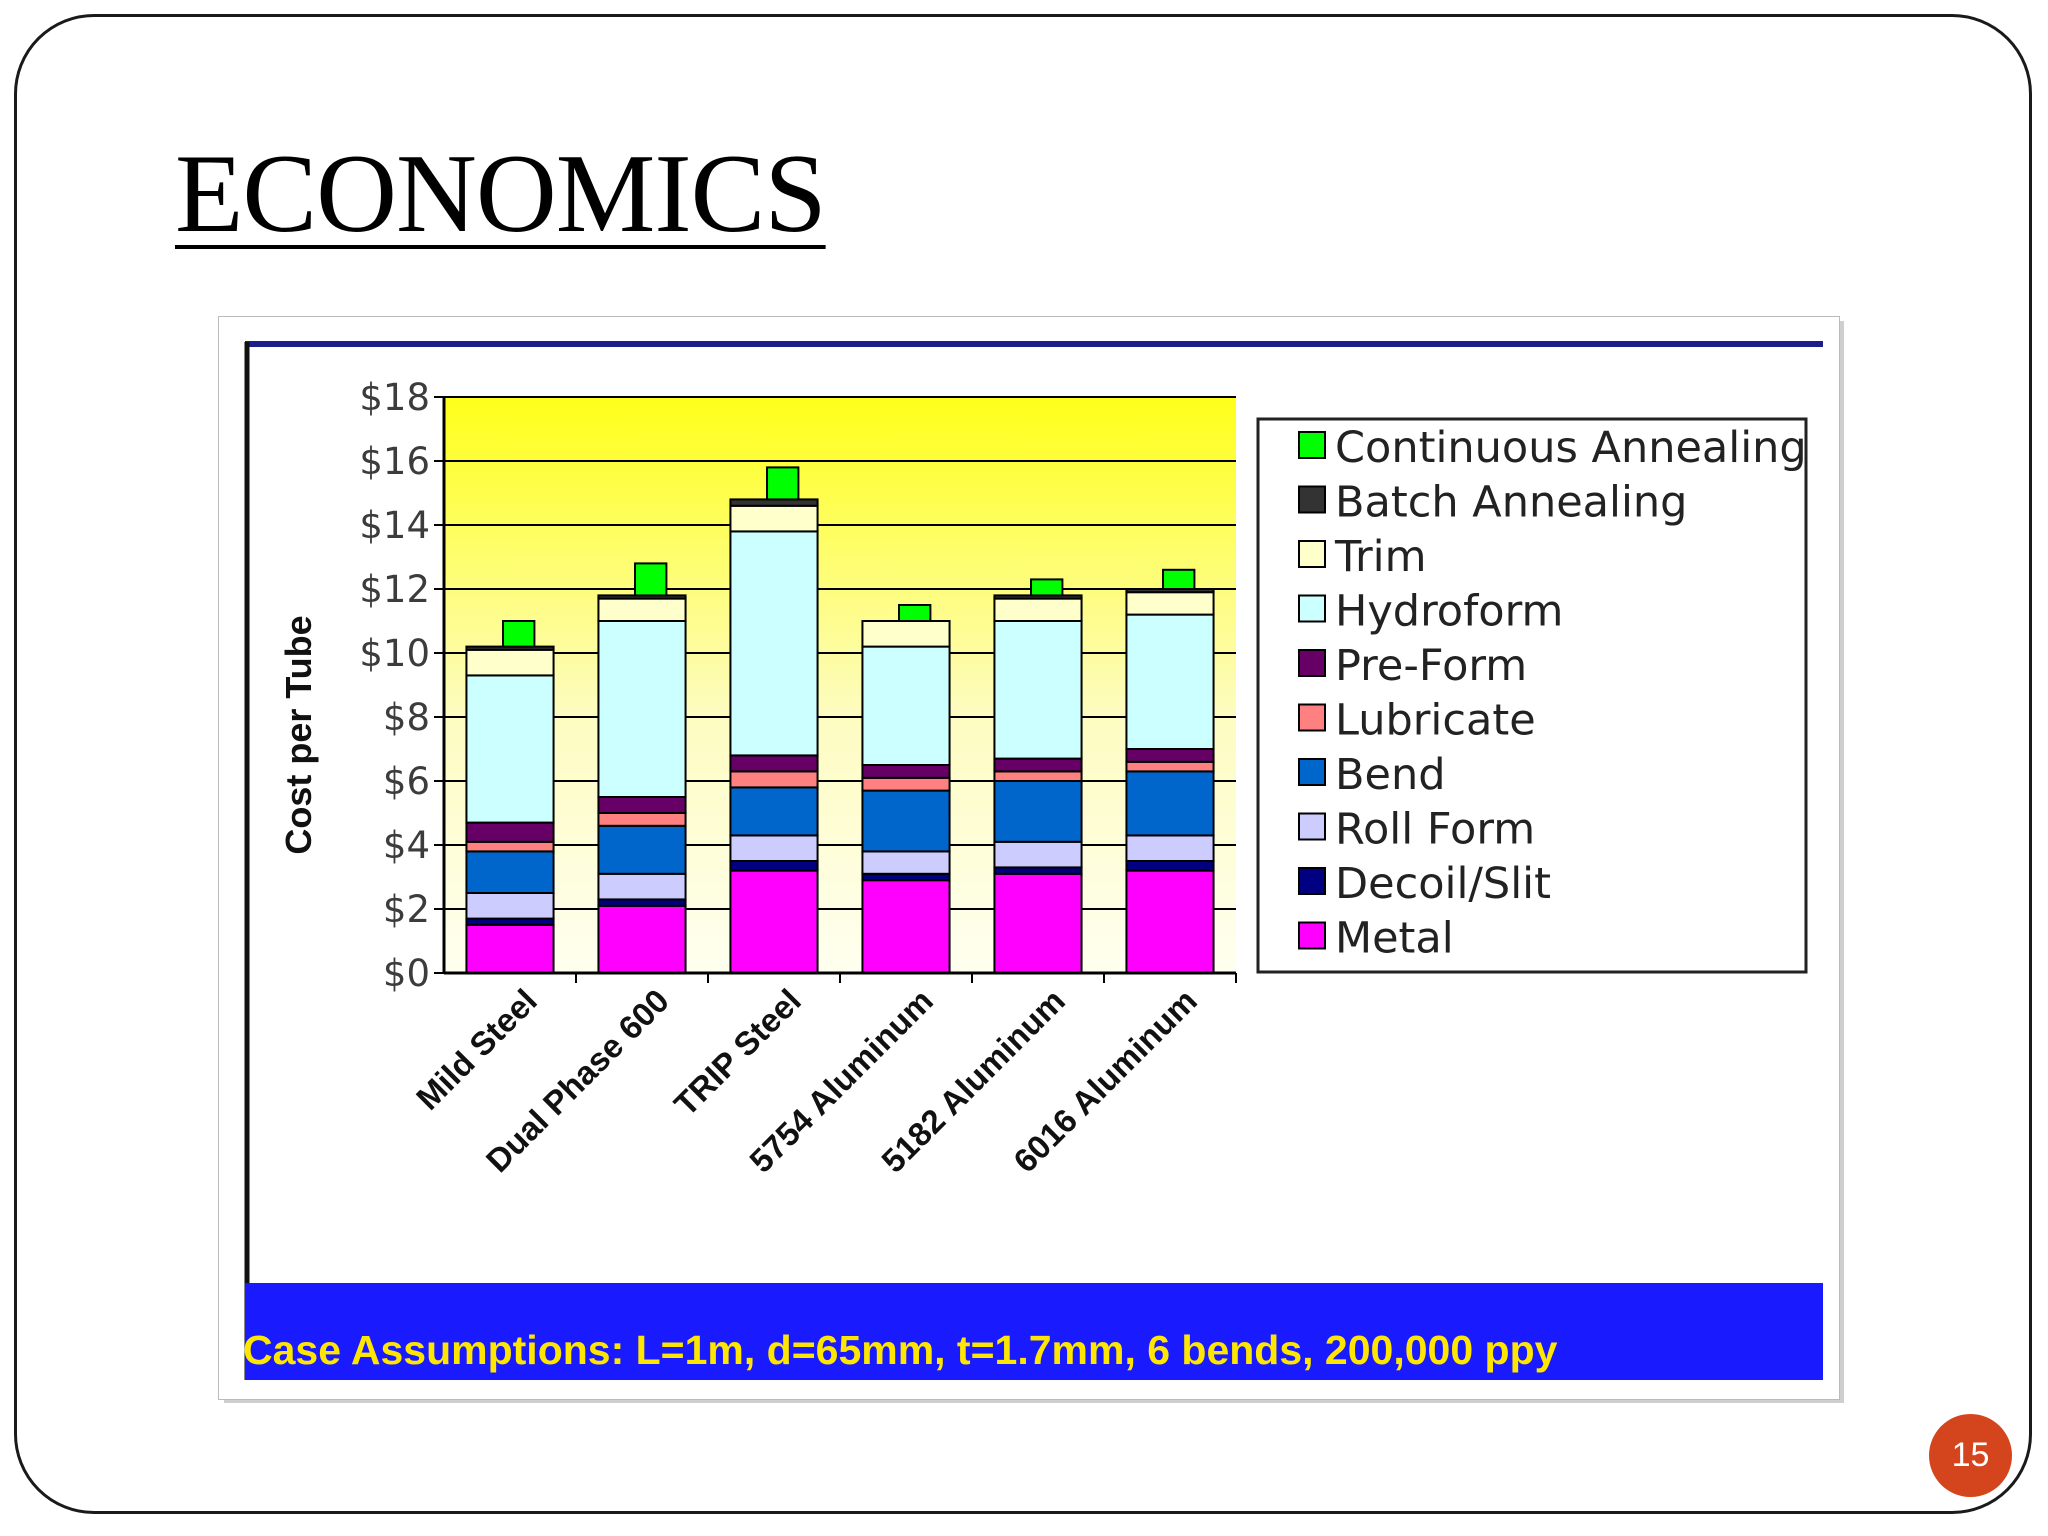 The width and height of the screenshot is (2048, 1536). What do you see at coordinates (406, 845) in the screenshot?
I see `y-tick-label: $4` at bounding box center [406, 845].